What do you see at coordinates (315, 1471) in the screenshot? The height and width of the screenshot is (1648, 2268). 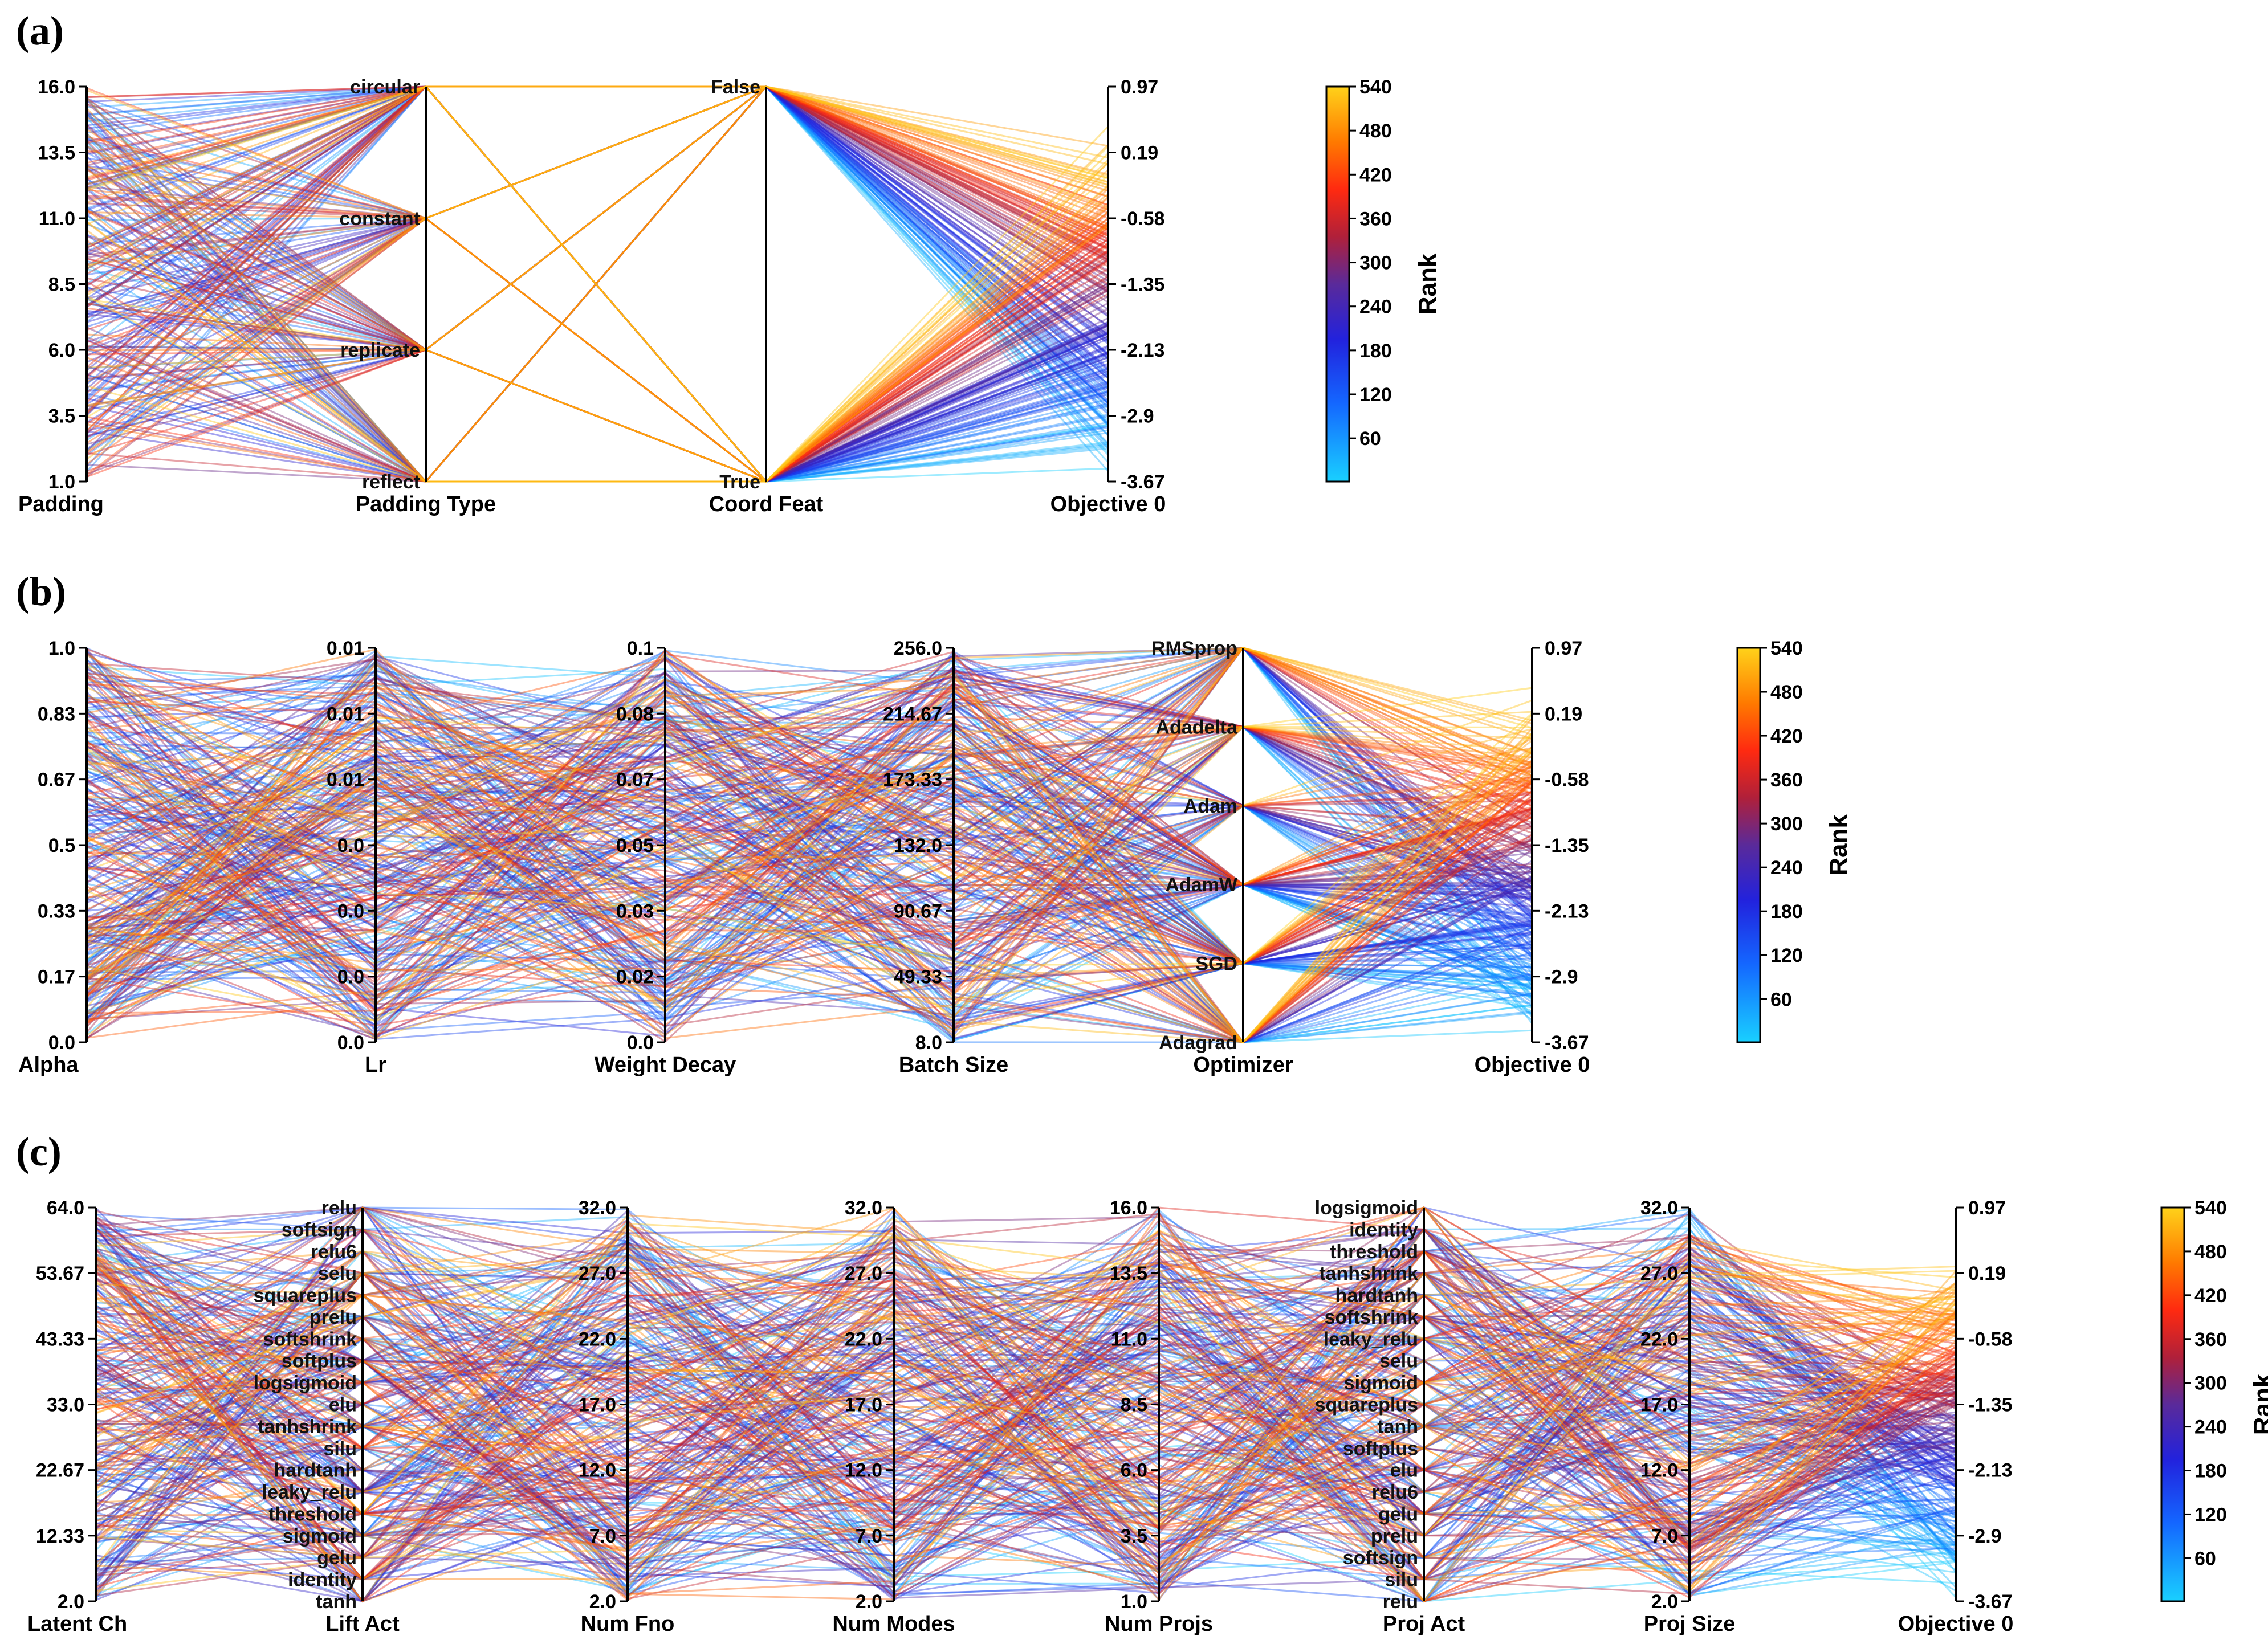 I see `category-label: hardtanh` at bounding box center [315, 1471].